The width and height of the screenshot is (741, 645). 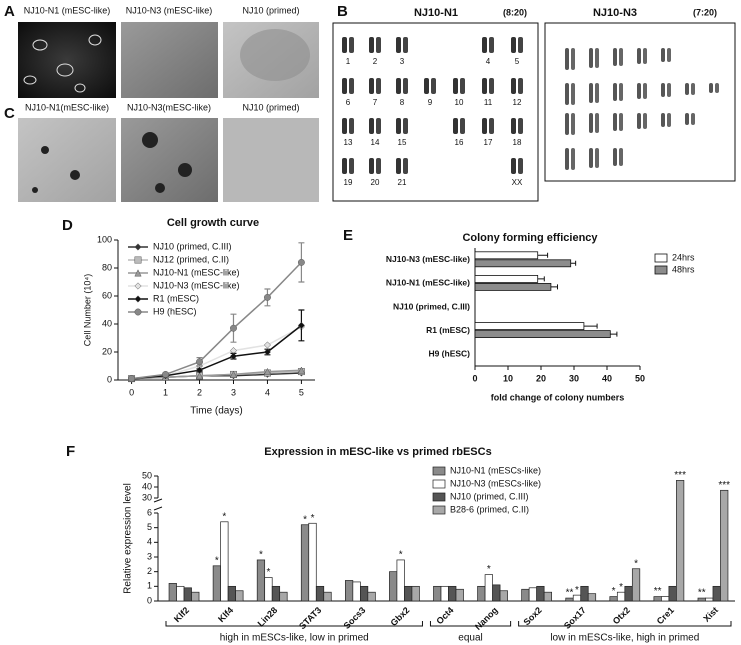 What do you see at coordinates (517, 61) in the screenshot?
I see `chromosome-label: 5` at bounding box center [517, 61].